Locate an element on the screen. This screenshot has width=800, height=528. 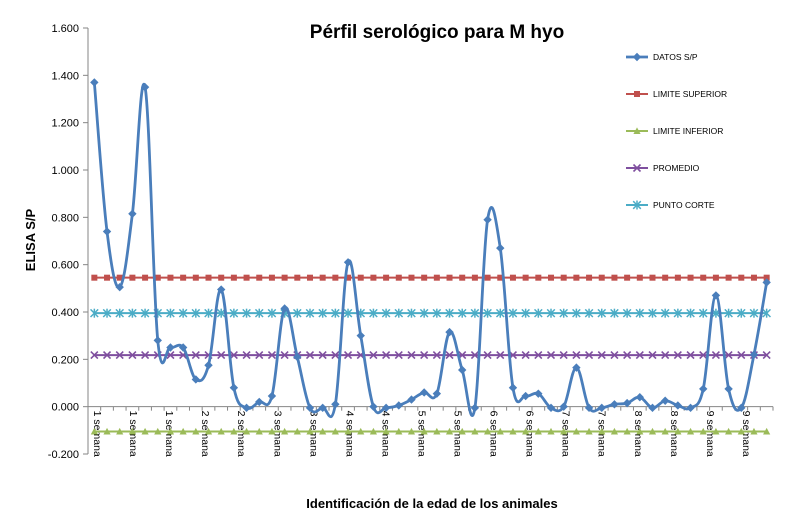
legend-label: DATOS S/P is located at coordinates (675, 57).